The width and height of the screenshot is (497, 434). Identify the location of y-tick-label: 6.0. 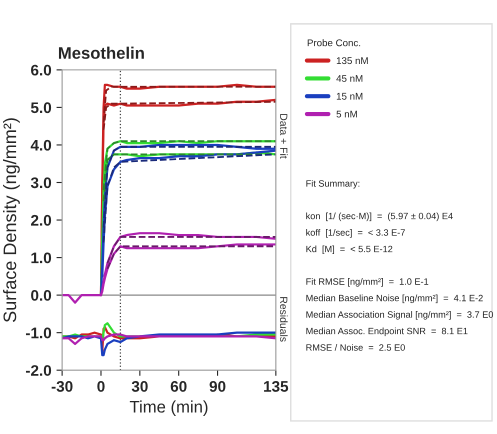
(41, 70).